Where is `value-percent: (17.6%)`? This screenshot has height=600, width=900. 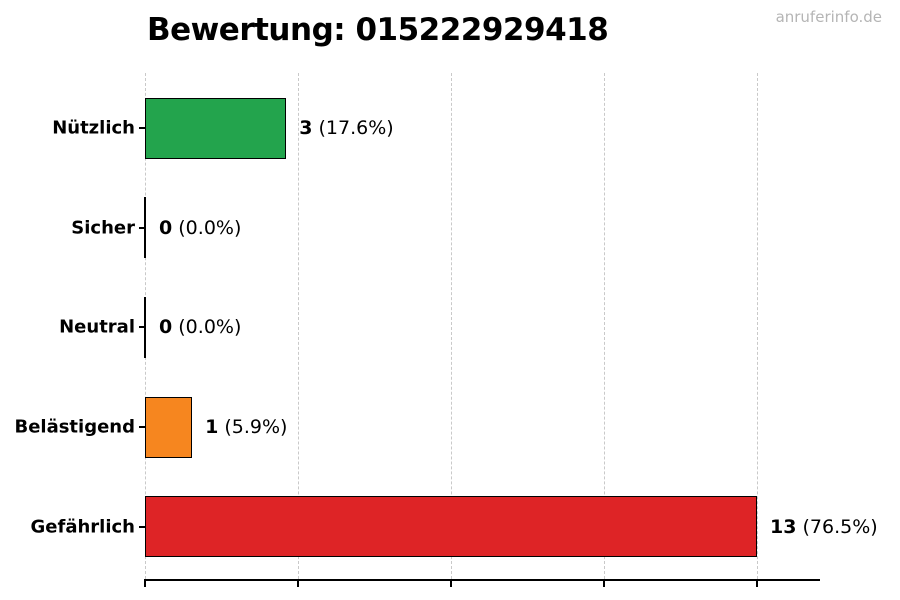
value-percent: (17.6%) is located at coordinates (353, 128).